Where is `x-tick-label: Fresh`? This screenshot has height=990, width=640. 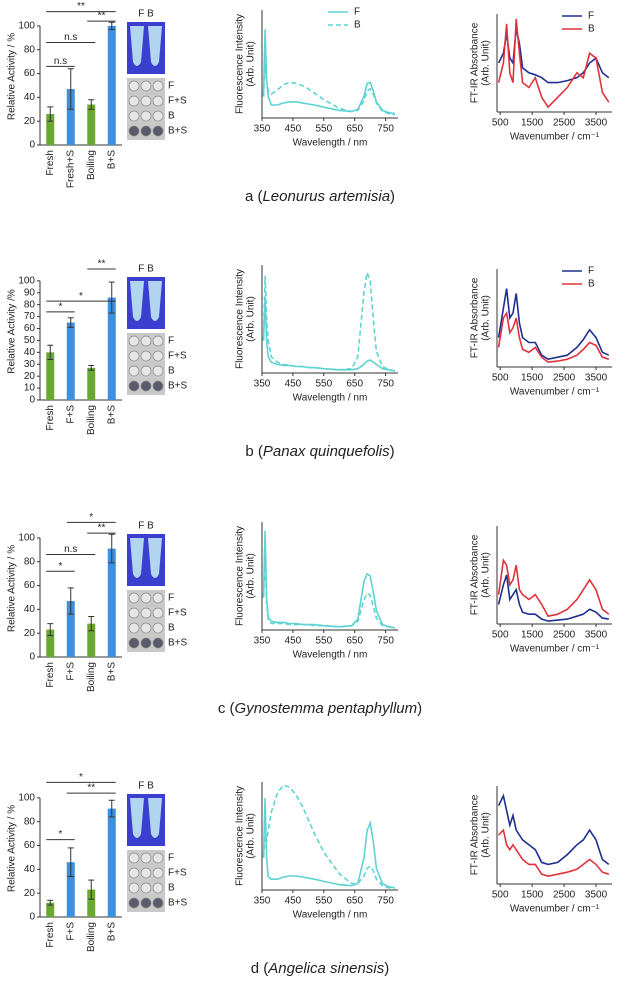 x-tick-label: Fresh is located at coordinates (50, 163).